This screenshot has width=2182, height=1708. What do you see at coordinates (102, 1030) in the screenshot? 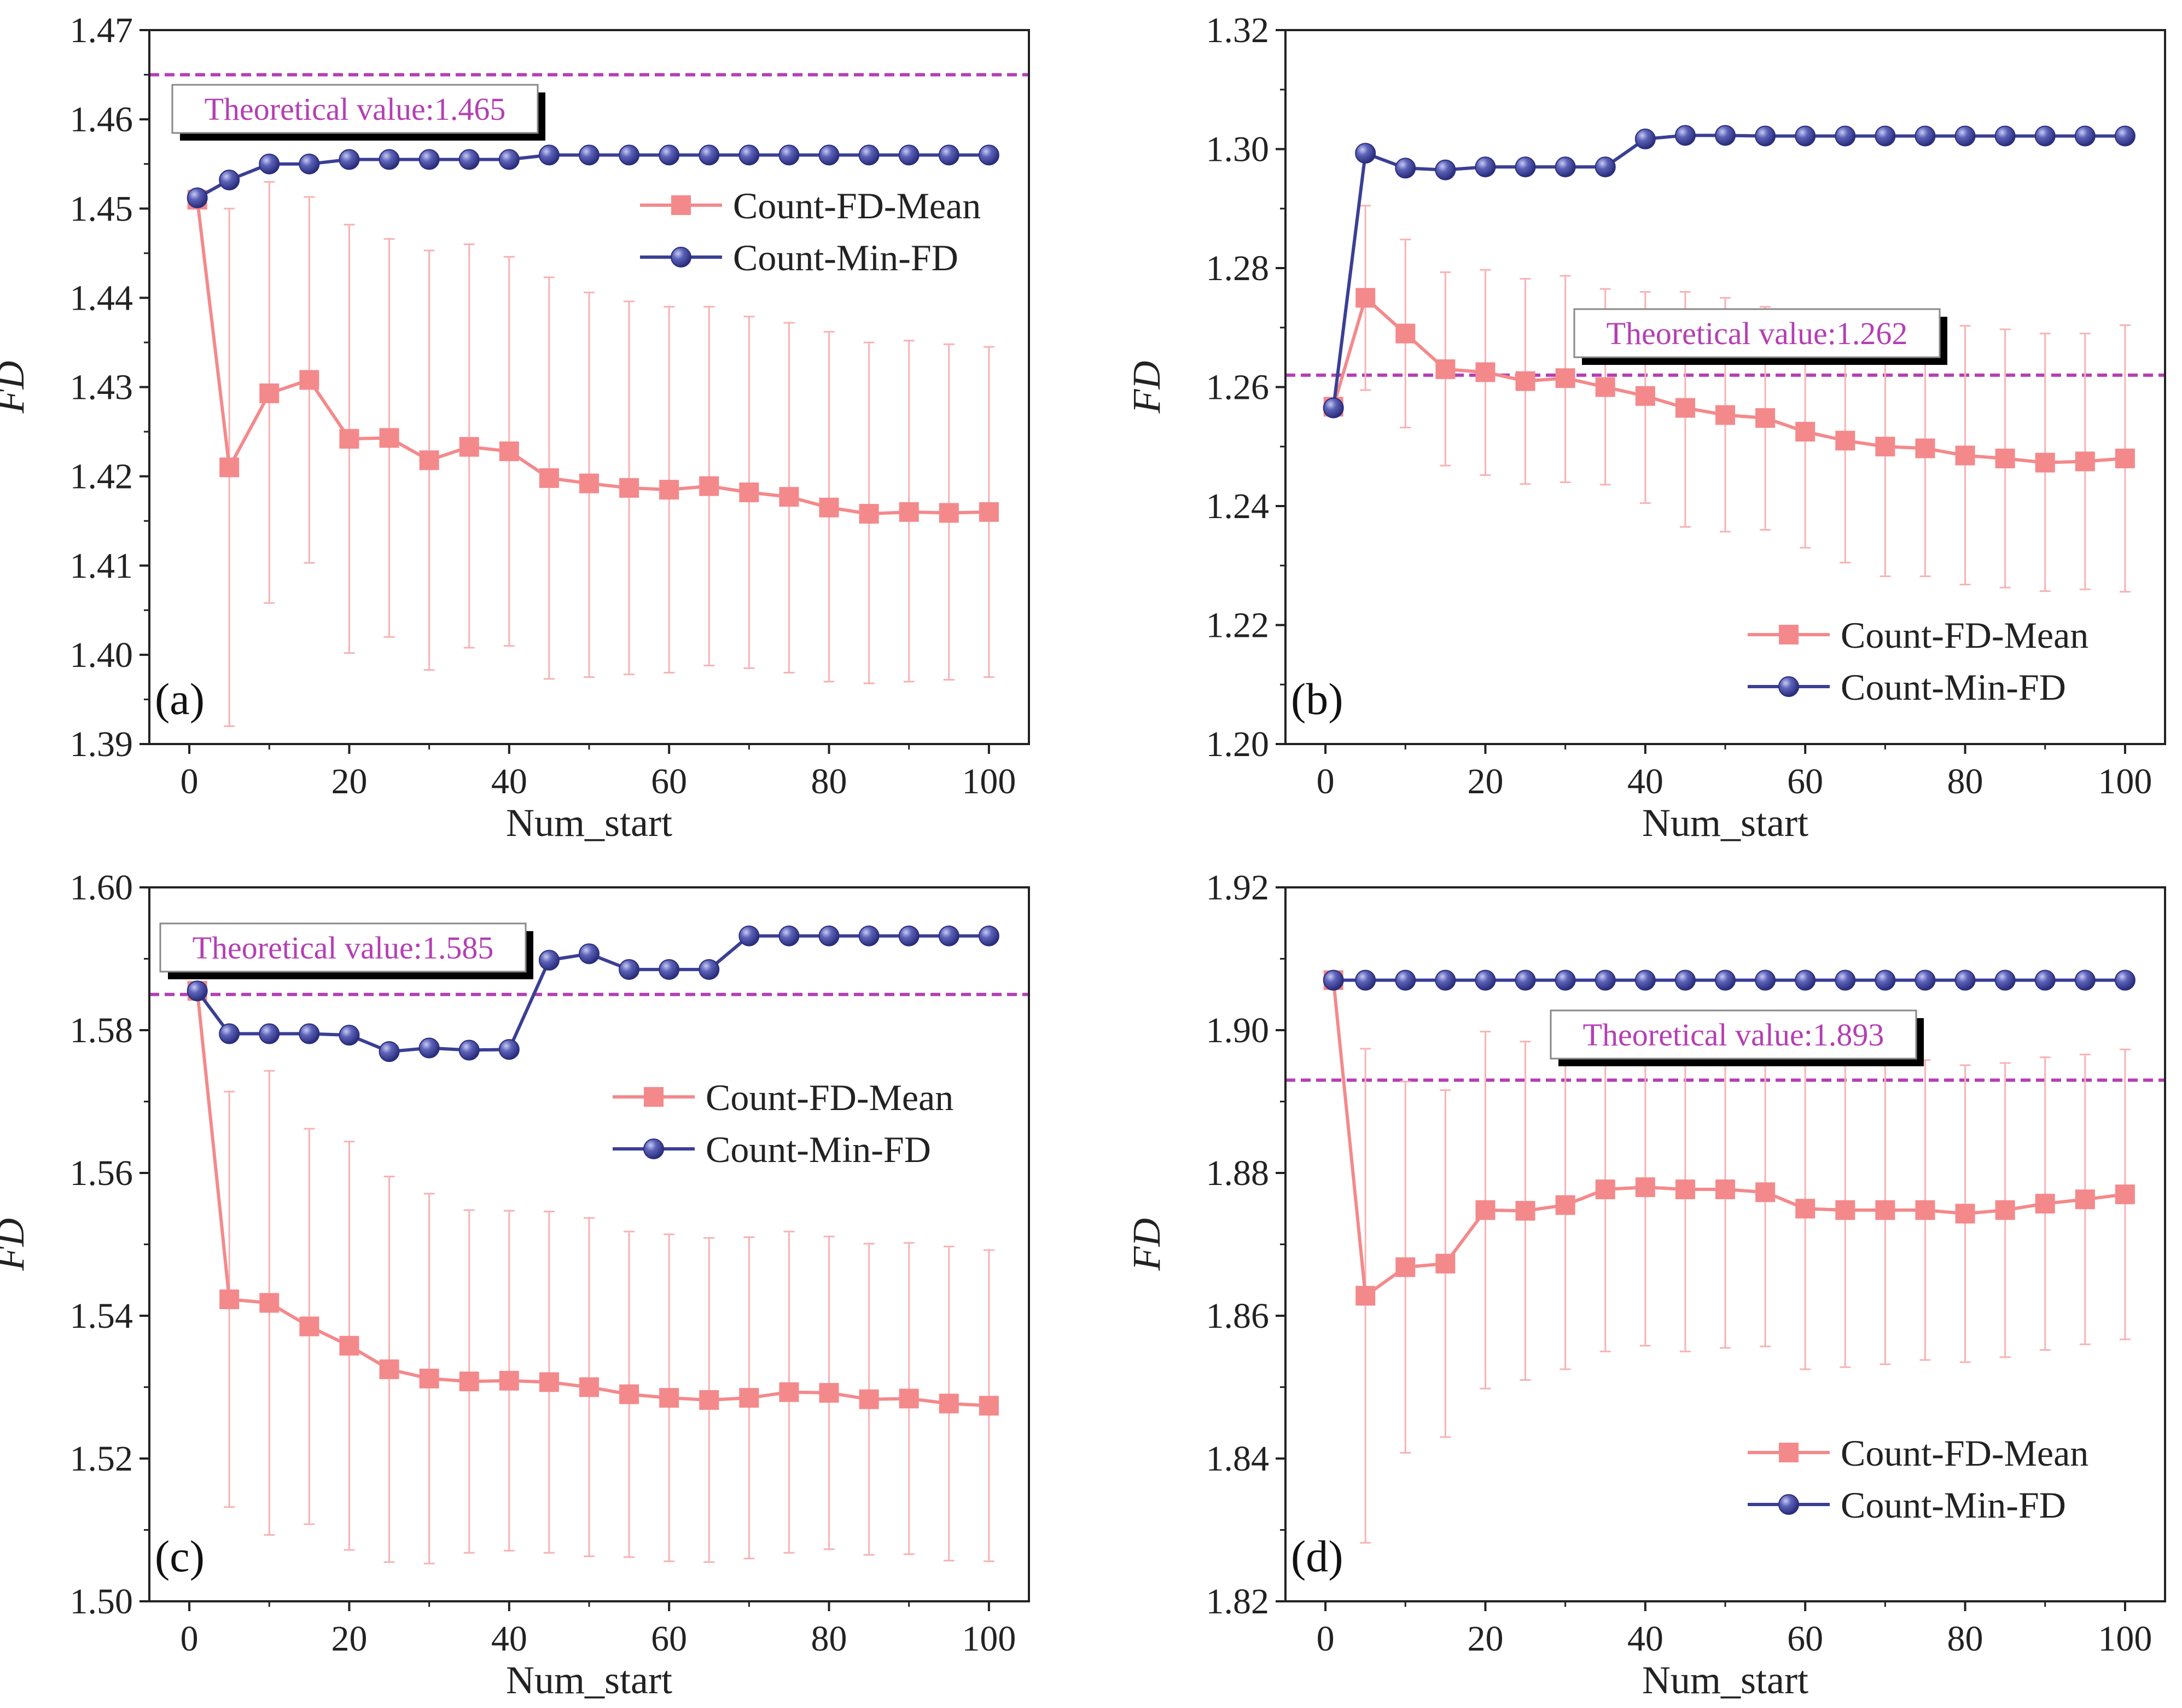
I see `y-tick-label: 1.58` at bounding box center [102, 1030].